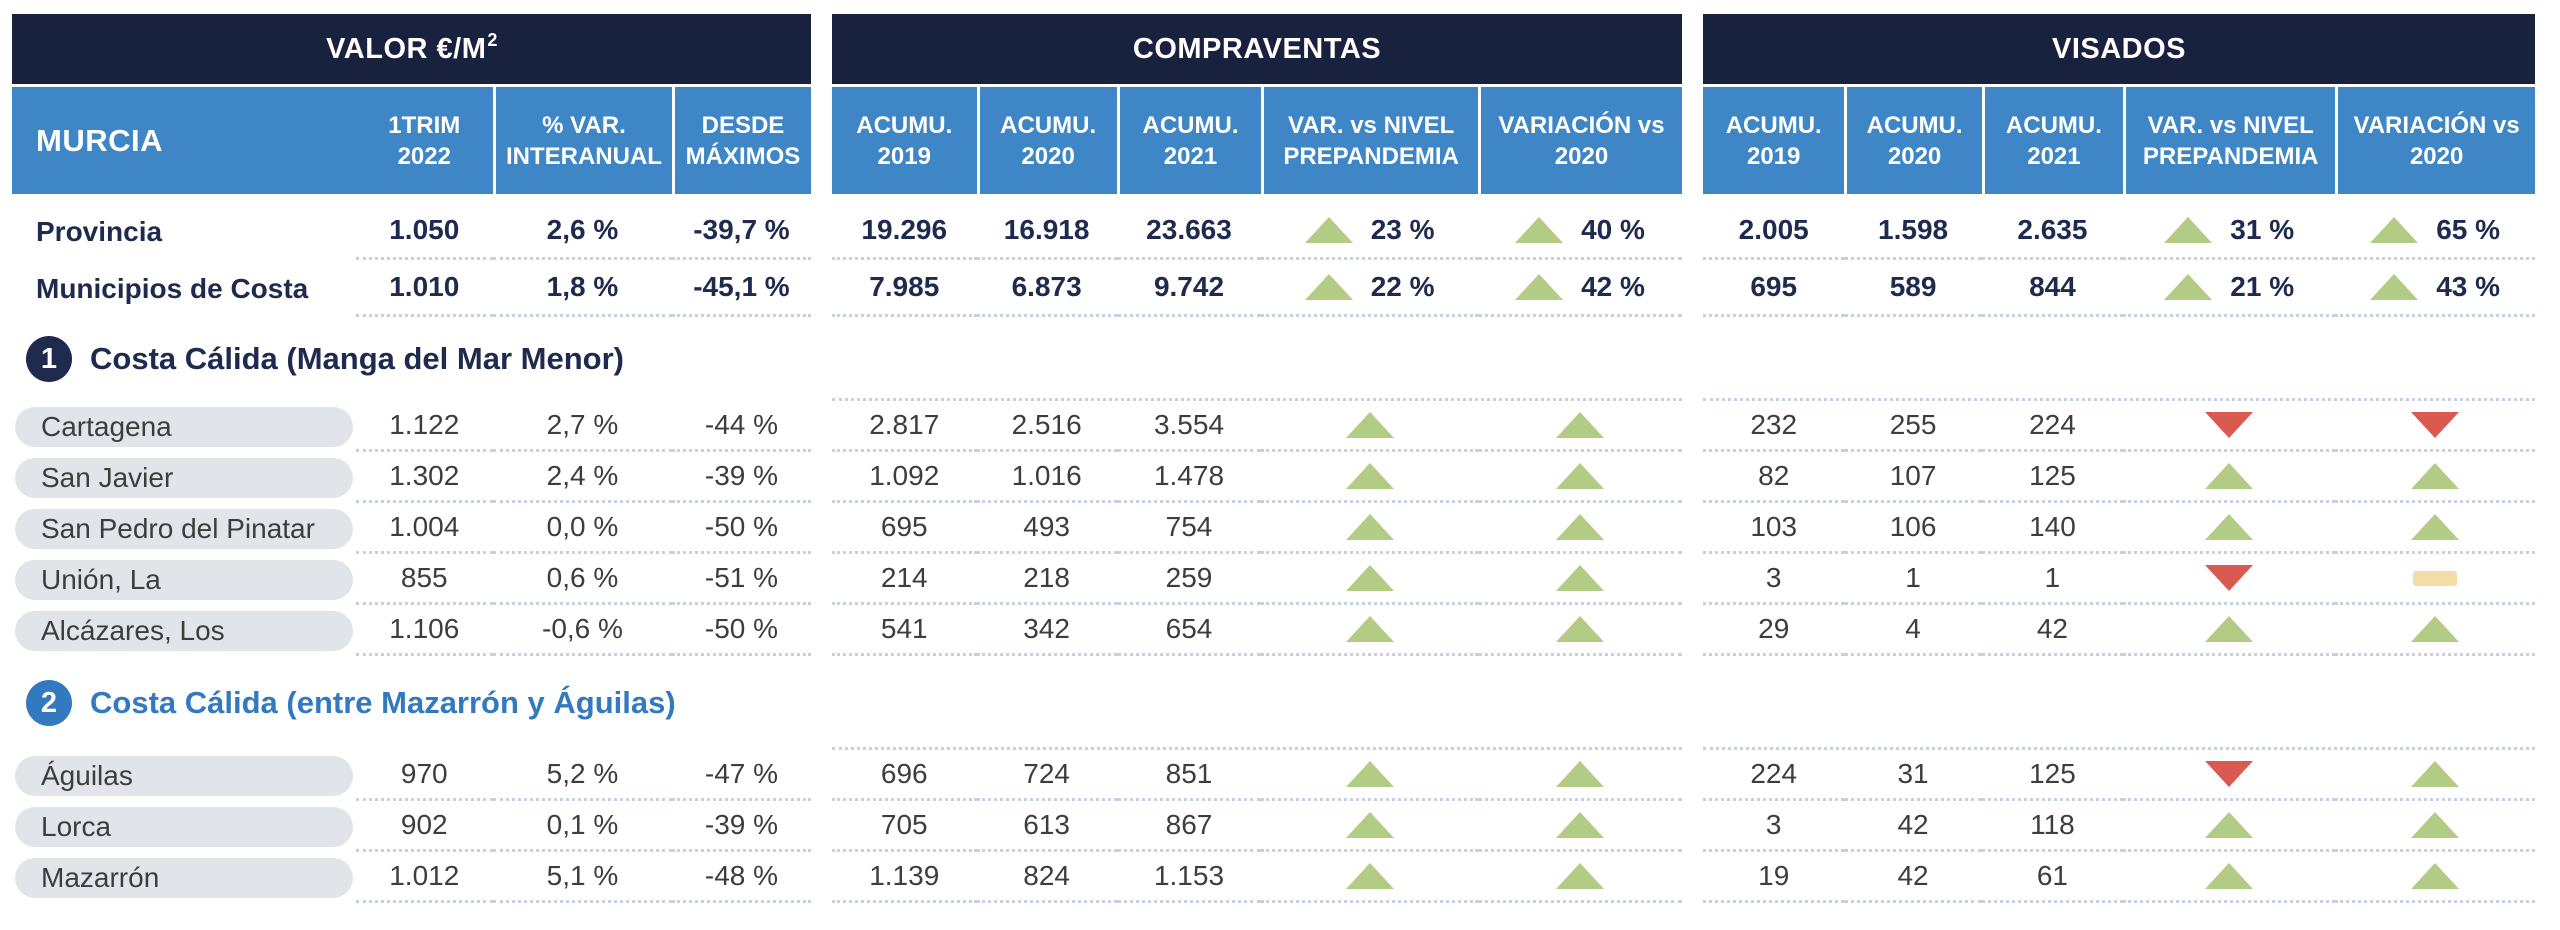  Describe the element at coordinates (2052, 231) in the screenshot. I see `value-cell: 2.635` at that location.